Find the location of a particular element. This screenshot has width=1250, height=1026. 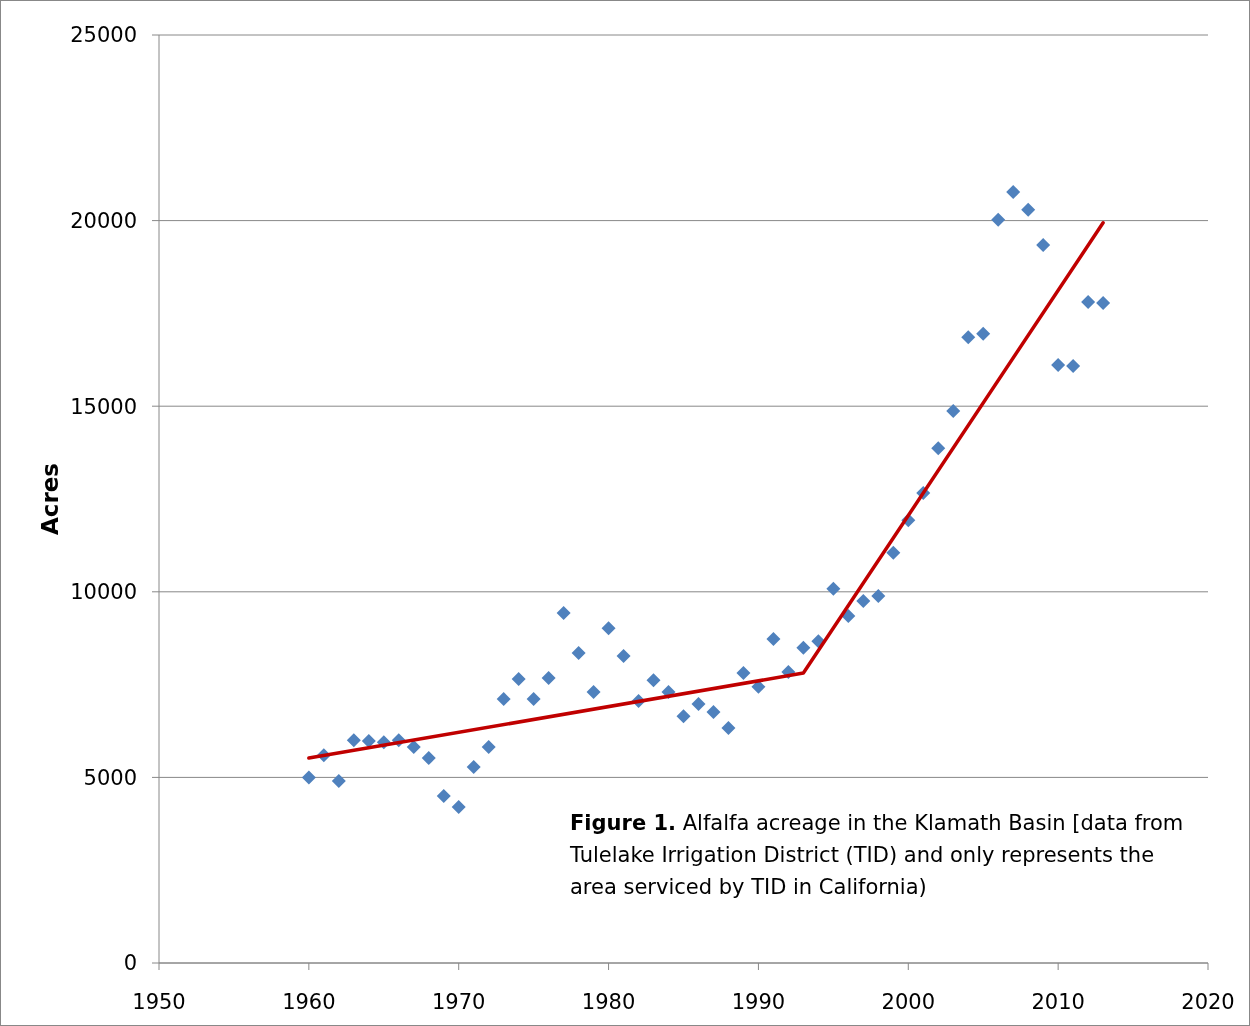

x-tick-label: 1980 is located at coordinates (608, 1002).